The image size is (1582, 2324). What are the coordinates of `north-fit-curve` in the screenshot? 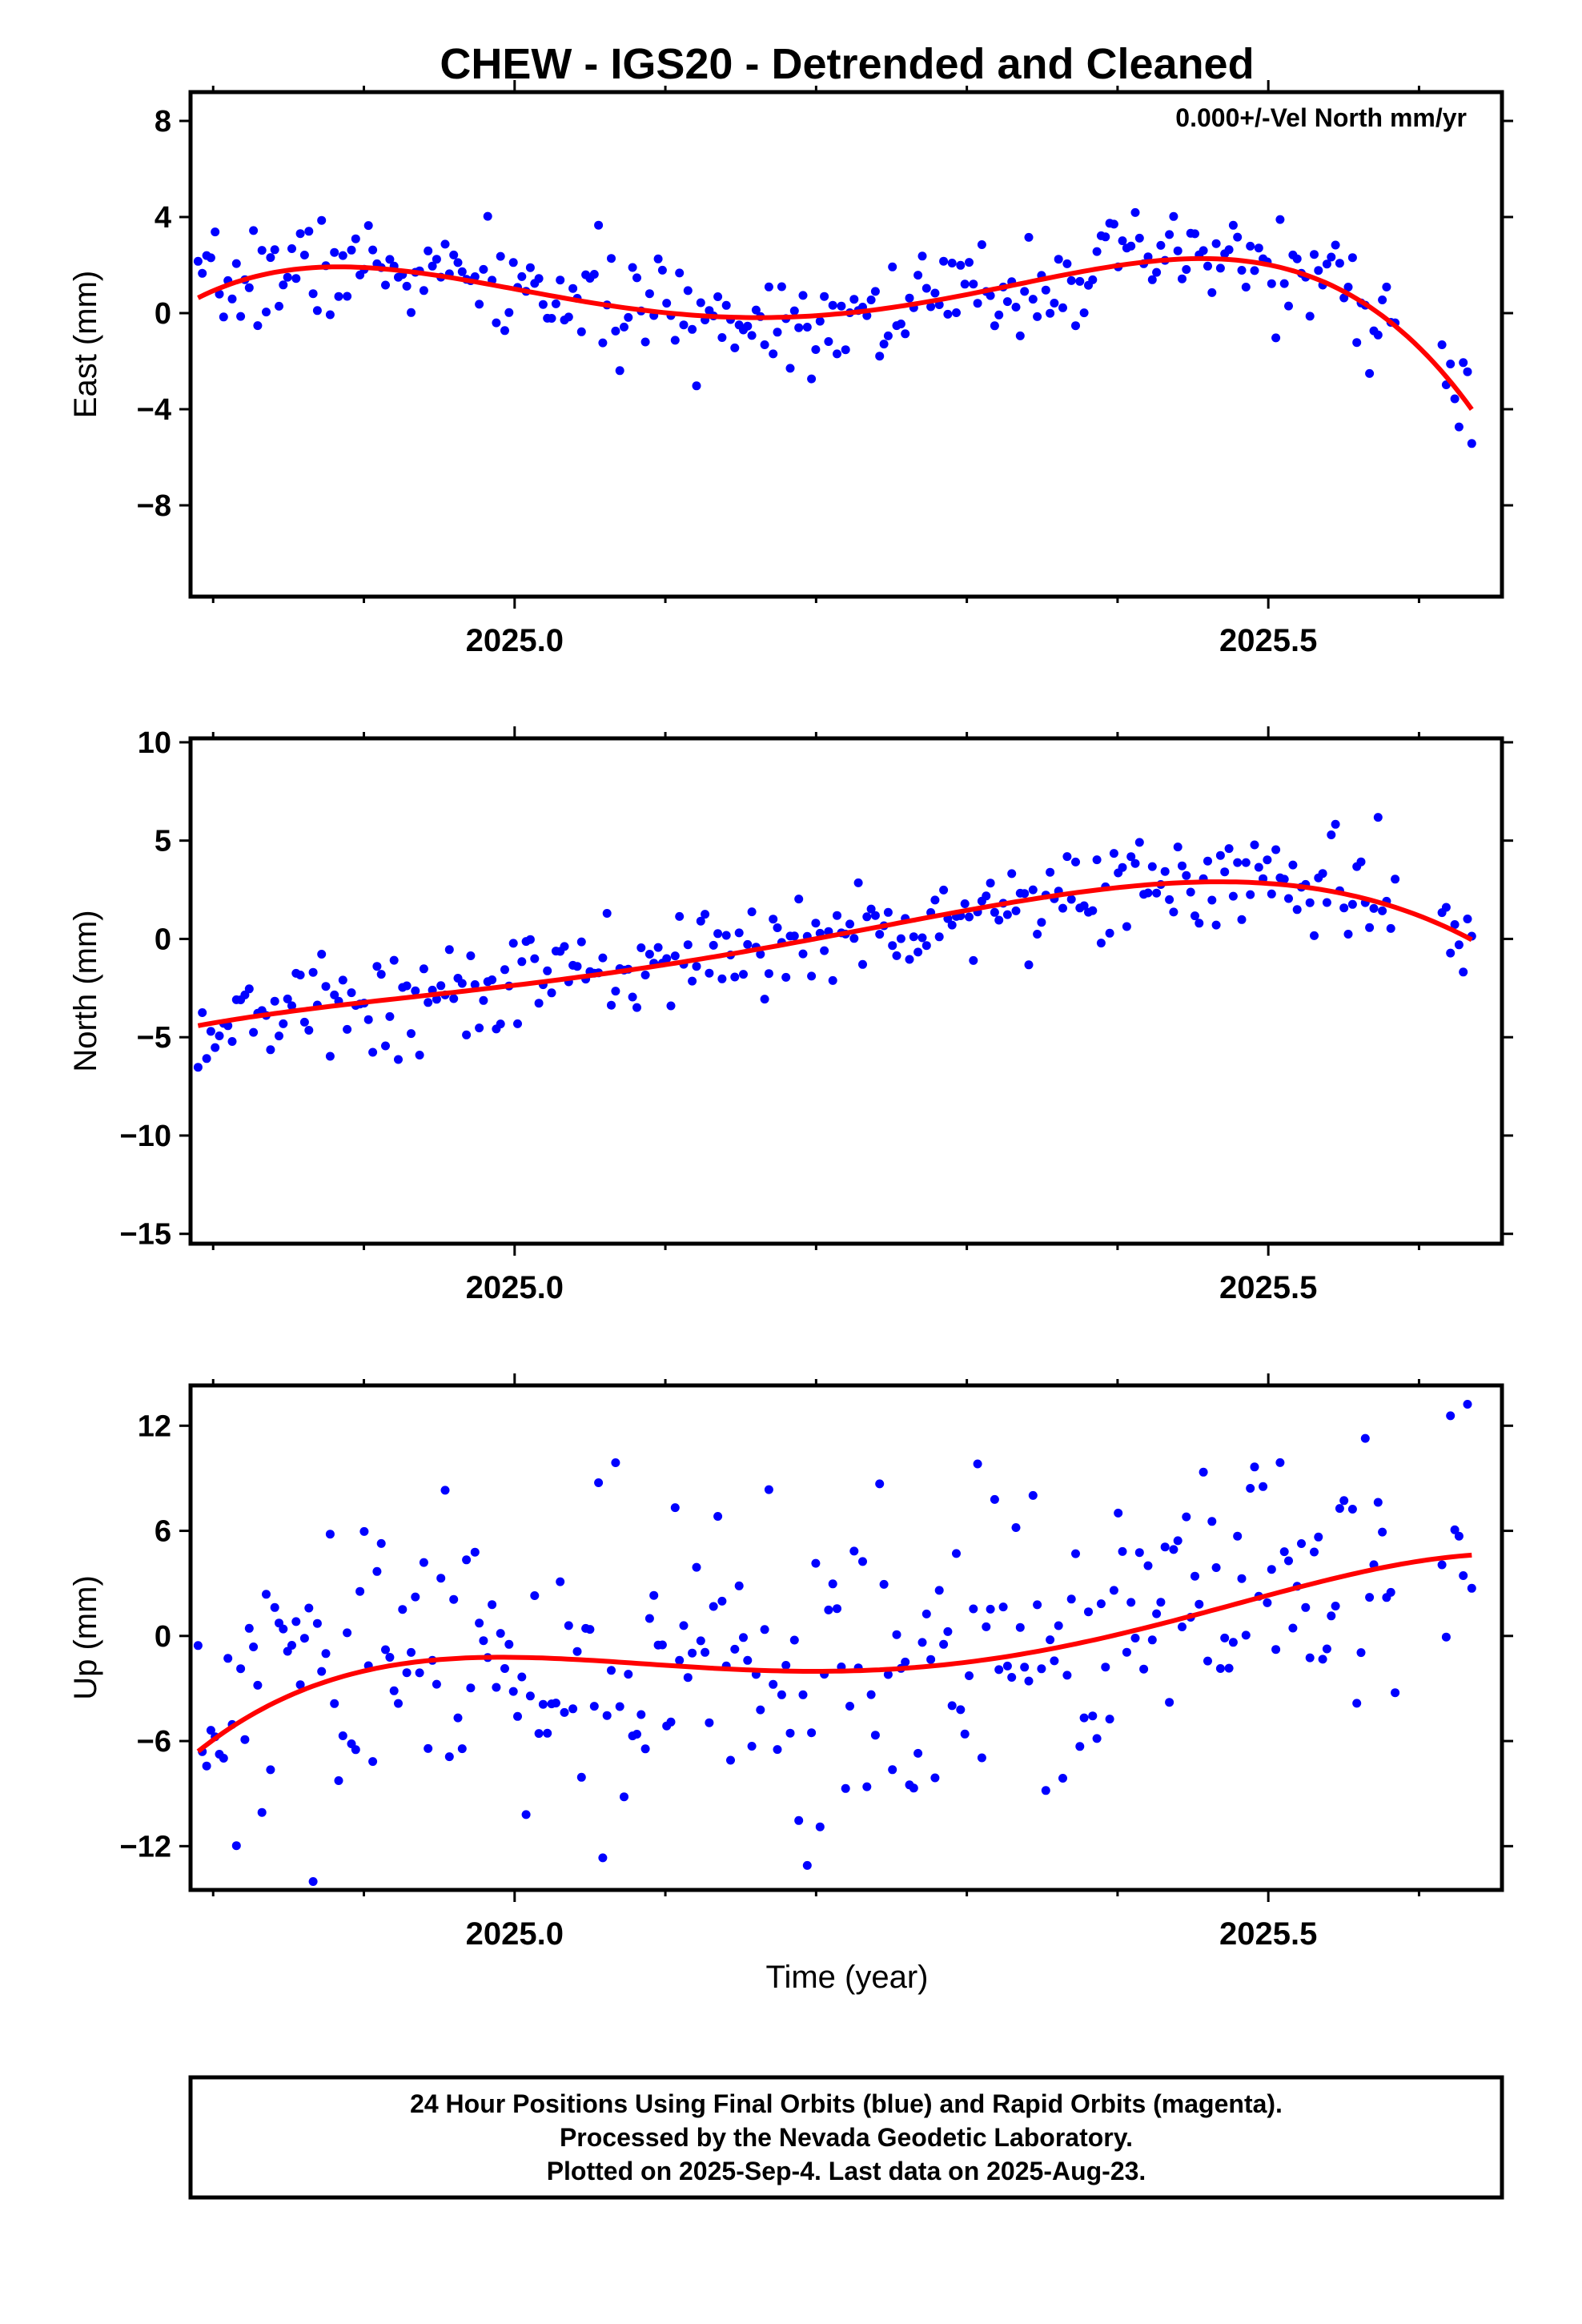 It's located at (835, 953).